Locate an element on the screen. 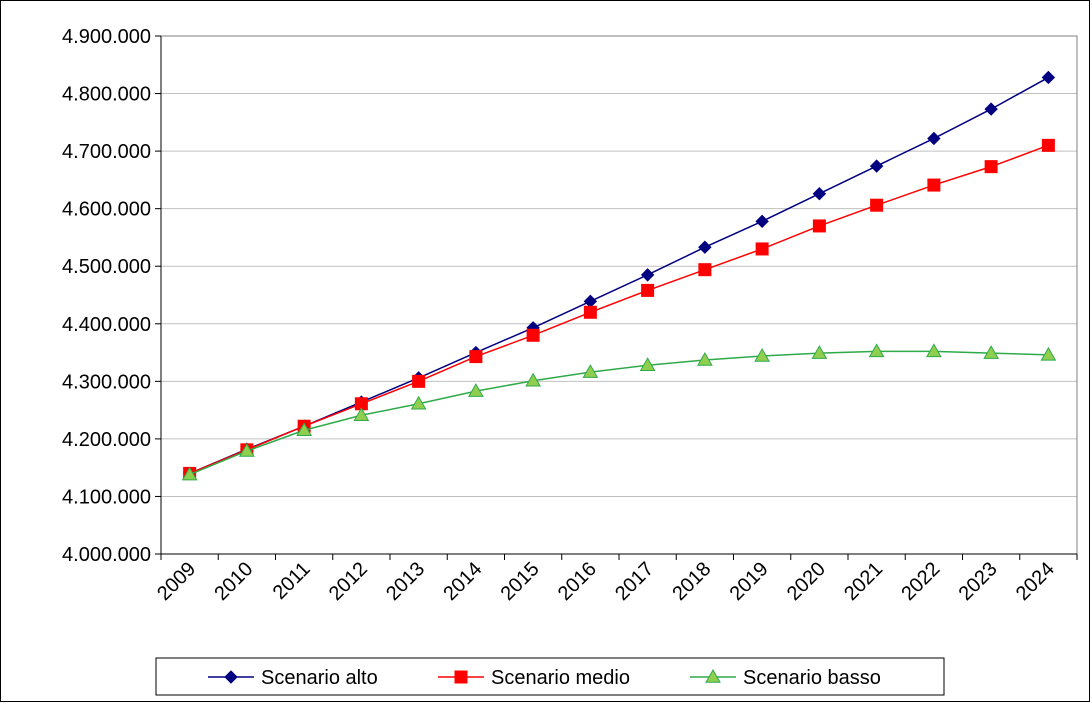 The height and width of the screenshot is (708, 1092). y-tick-label: 4.100.000 is located at coordinates (106, 497).